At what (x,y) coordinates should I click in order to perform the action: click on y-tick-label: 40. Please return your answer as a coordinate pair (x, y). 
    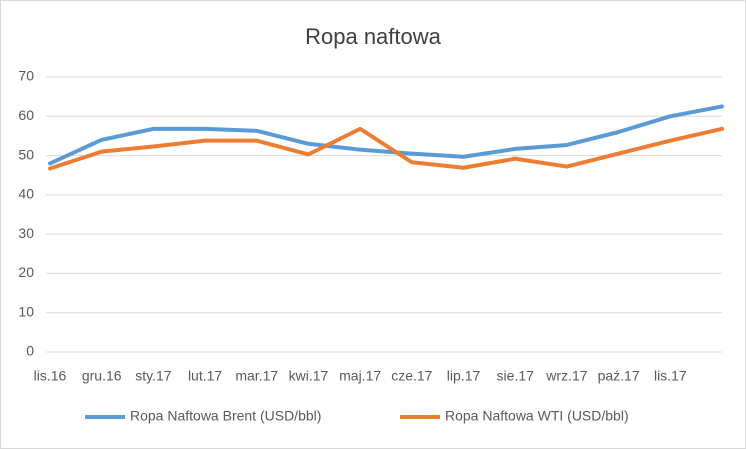
    Looking at the image, I should click on (26, 194).